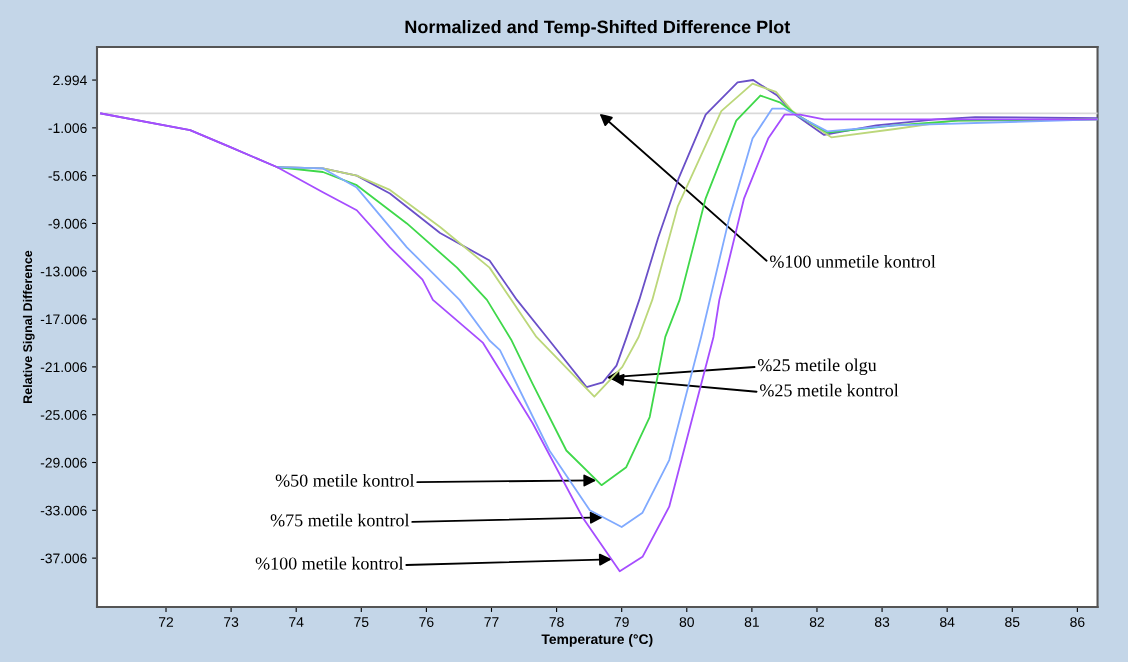 The image size is (1128, 662). Describe the element at coordinates (70, 80) in the screenshot. I see `y-tick-label: 2.994` at that location.